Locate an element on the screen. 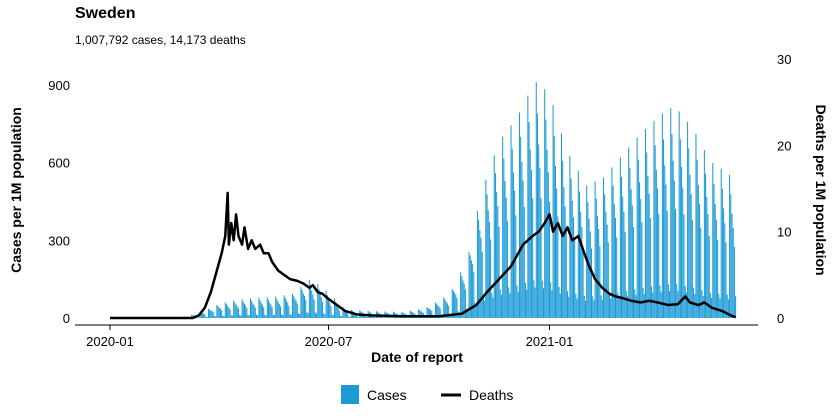 Image resolution: width=838 pixels, height=419 pixels. y-right-tick-label: 20 is located at coordinates (784, 145).